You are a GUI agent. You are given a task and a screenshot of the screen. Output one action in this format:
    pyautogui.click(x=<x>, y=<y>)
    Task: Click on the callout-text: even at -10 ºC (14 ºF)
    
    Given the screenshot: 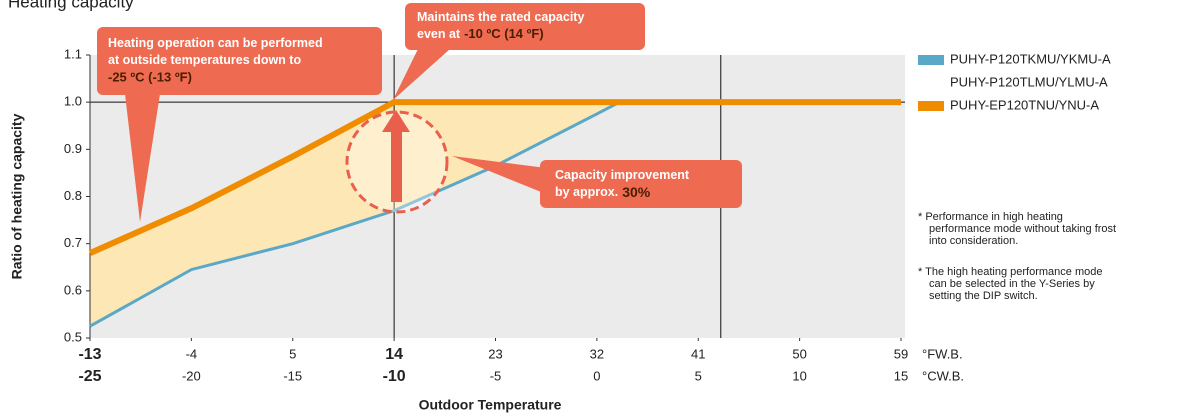 What is the action you would take?
    pyautogui.click(x=480, y=33)
    